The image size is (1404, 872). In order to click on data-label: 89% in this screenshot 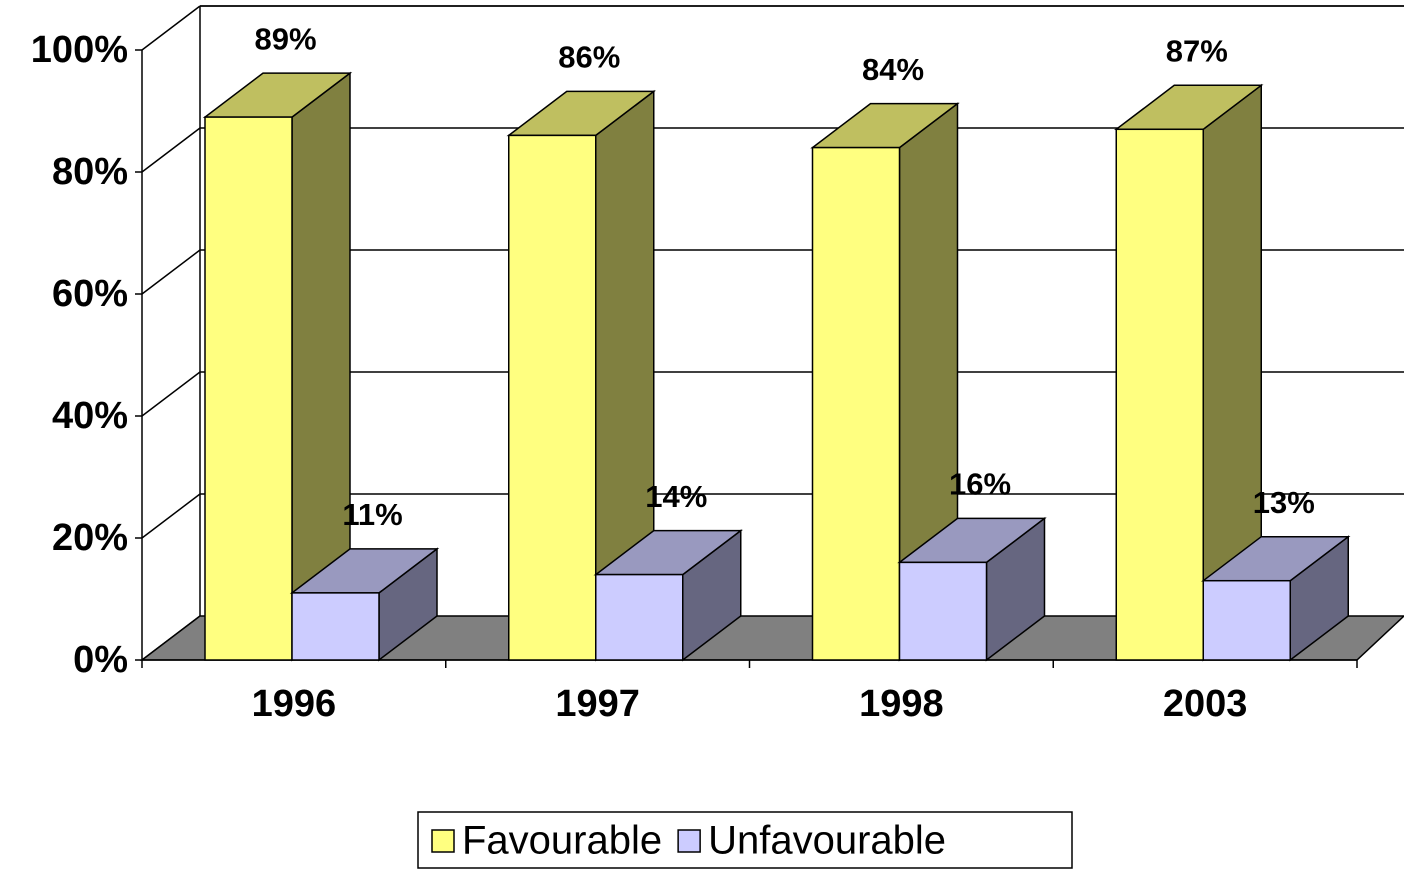, I will do `click(285, 38)`.